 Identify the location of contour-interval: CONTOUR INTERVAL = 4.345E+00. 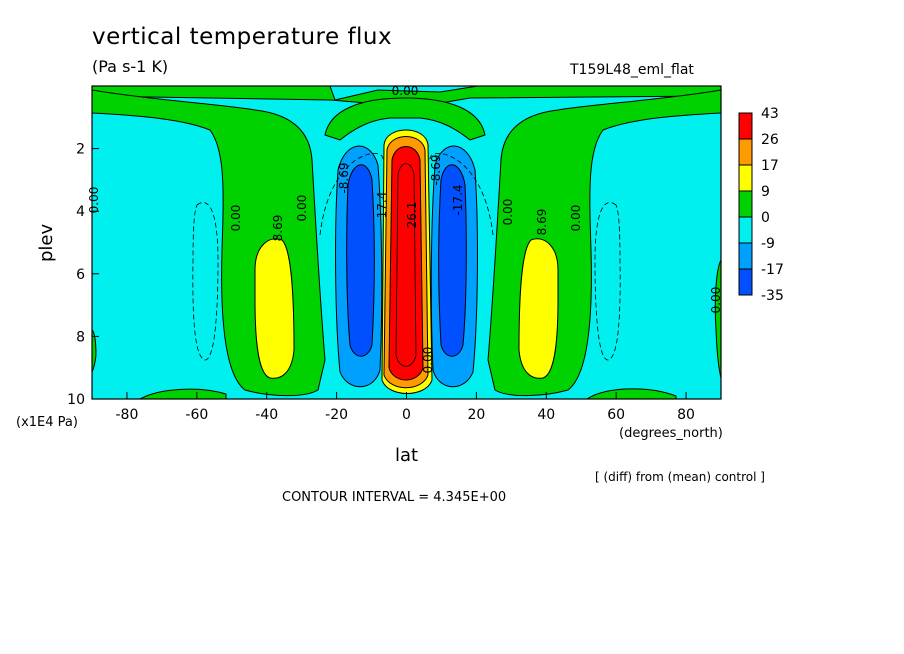
(394, 497).